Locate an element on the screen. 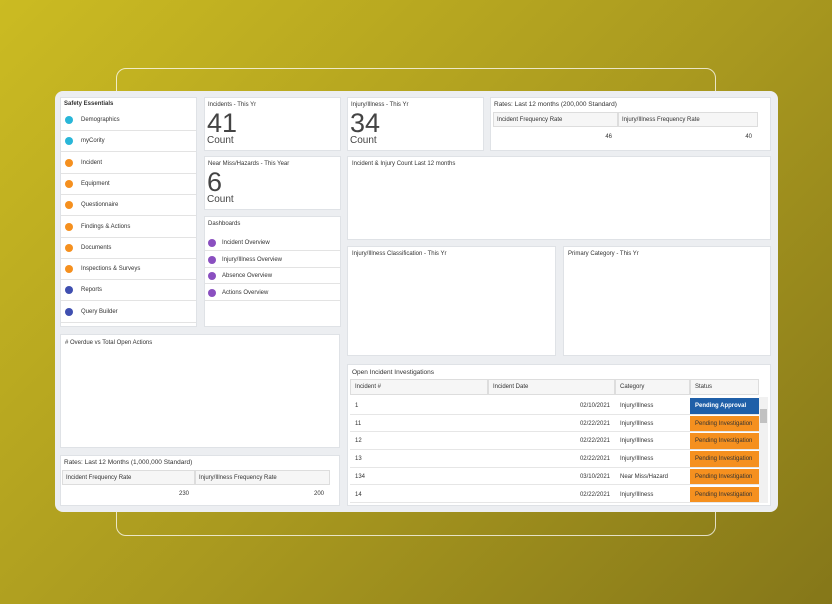  chart-title: # Overdue vs Total Open Actions is located at coordinates (109, 343).